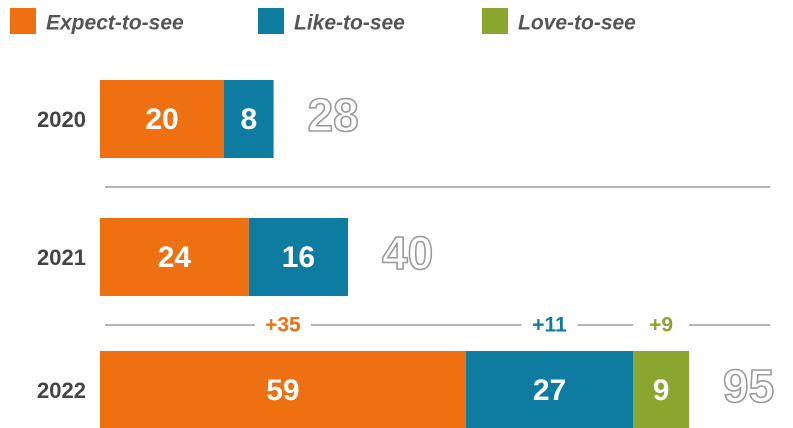 Image resolution: width=793 pixels, height=428 pixels. I want to click on change-label: +35, so click(283, 325).